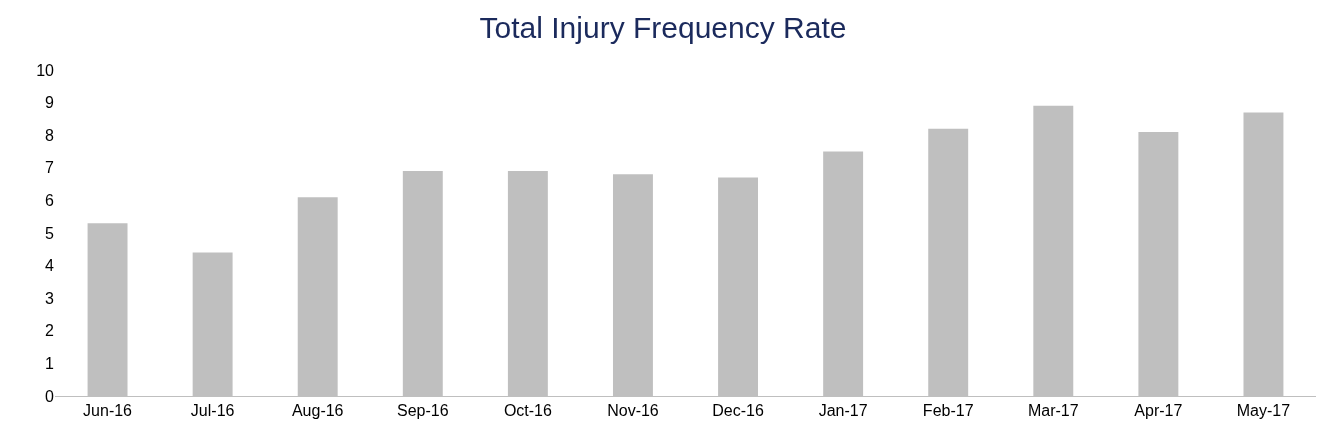 This screenshot has width=1326, height=426. What do you see at coordinates (1158, 411) in the screenshot?
I see `x-tick-label: Apr-17` at bounding box center [1158, 411].